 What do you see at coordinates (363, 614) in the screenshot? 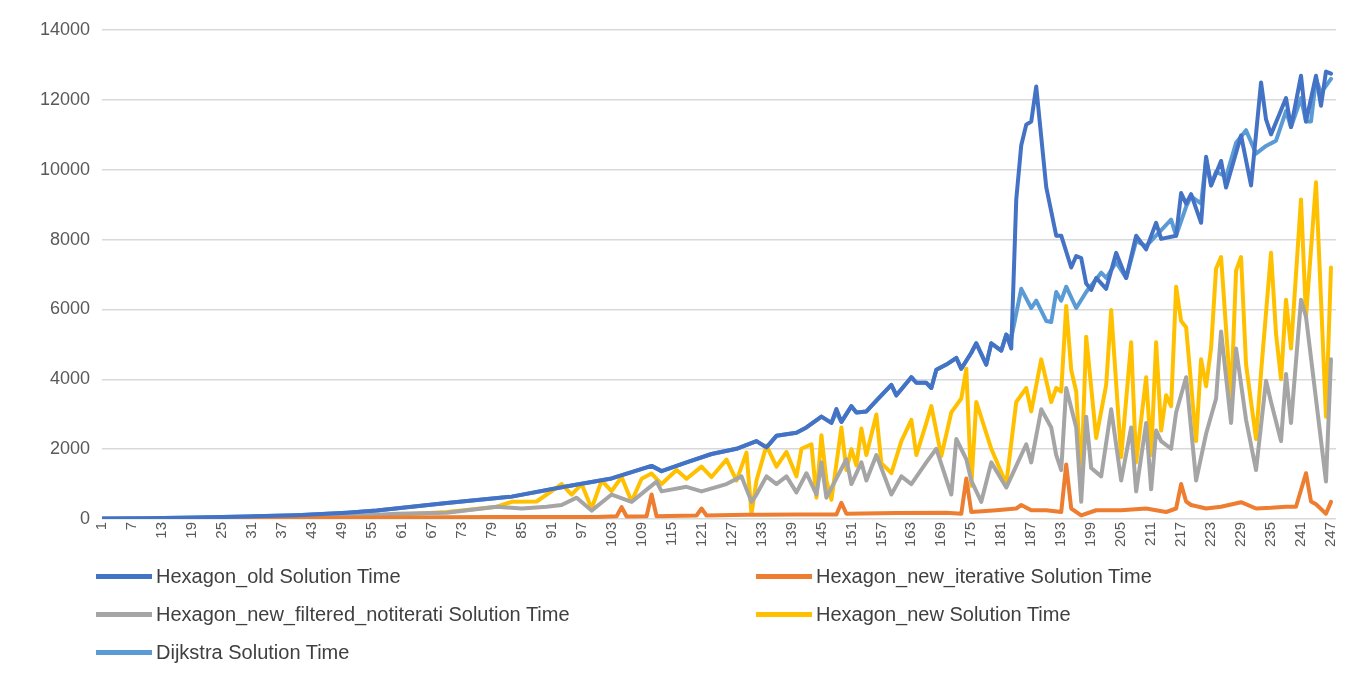
I see `legend-label: Hexagon_new_filtered_notiterati Solution Time` at bounding box center [363, 614].